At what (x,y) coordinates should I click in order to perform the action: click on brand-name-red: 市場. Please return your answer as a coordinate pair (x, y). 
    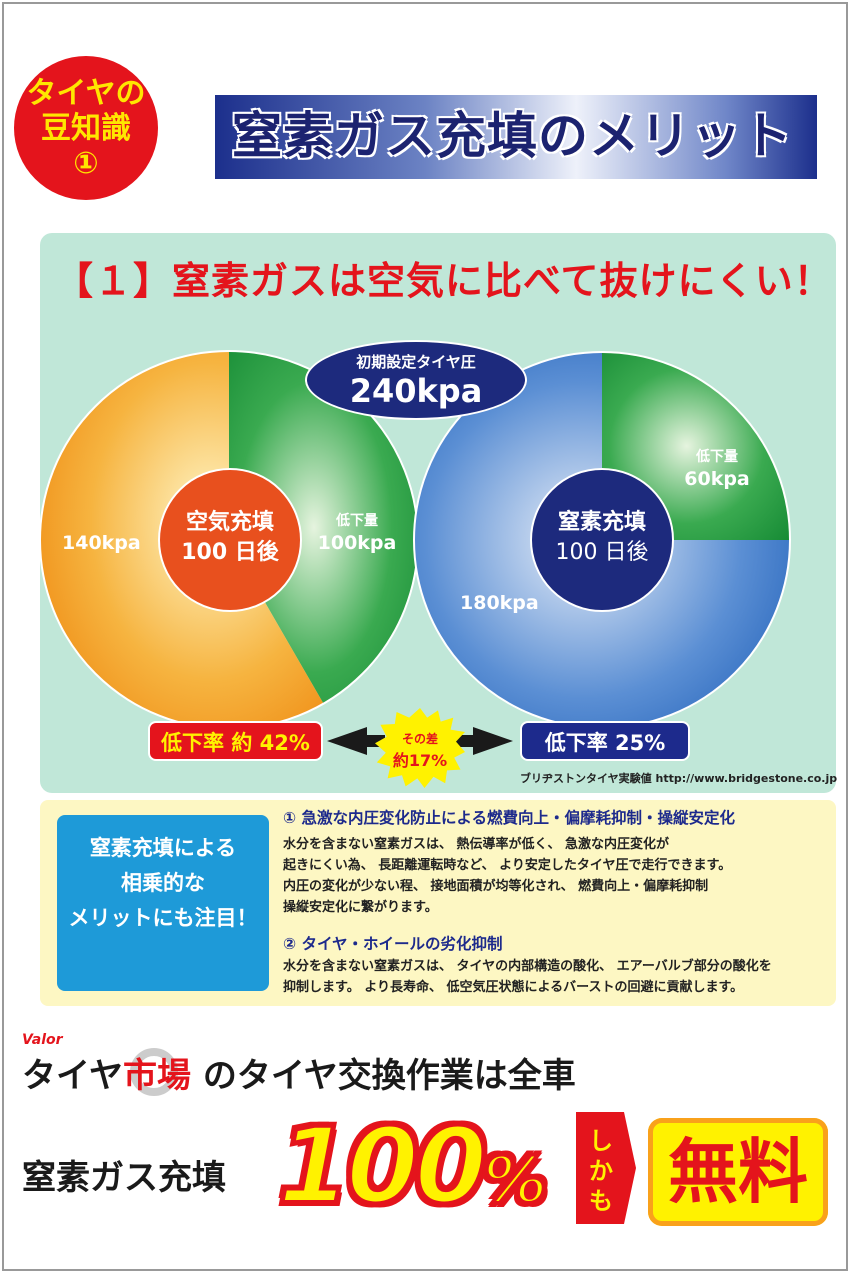
    Looking at the image, I should click on (156, 1076).